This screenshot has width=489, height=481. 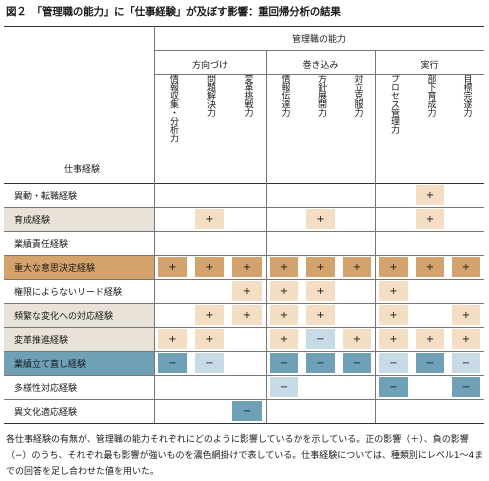 I want to click on row-label: 頻繁な変化への対応経験, so click(x=64, y=316).